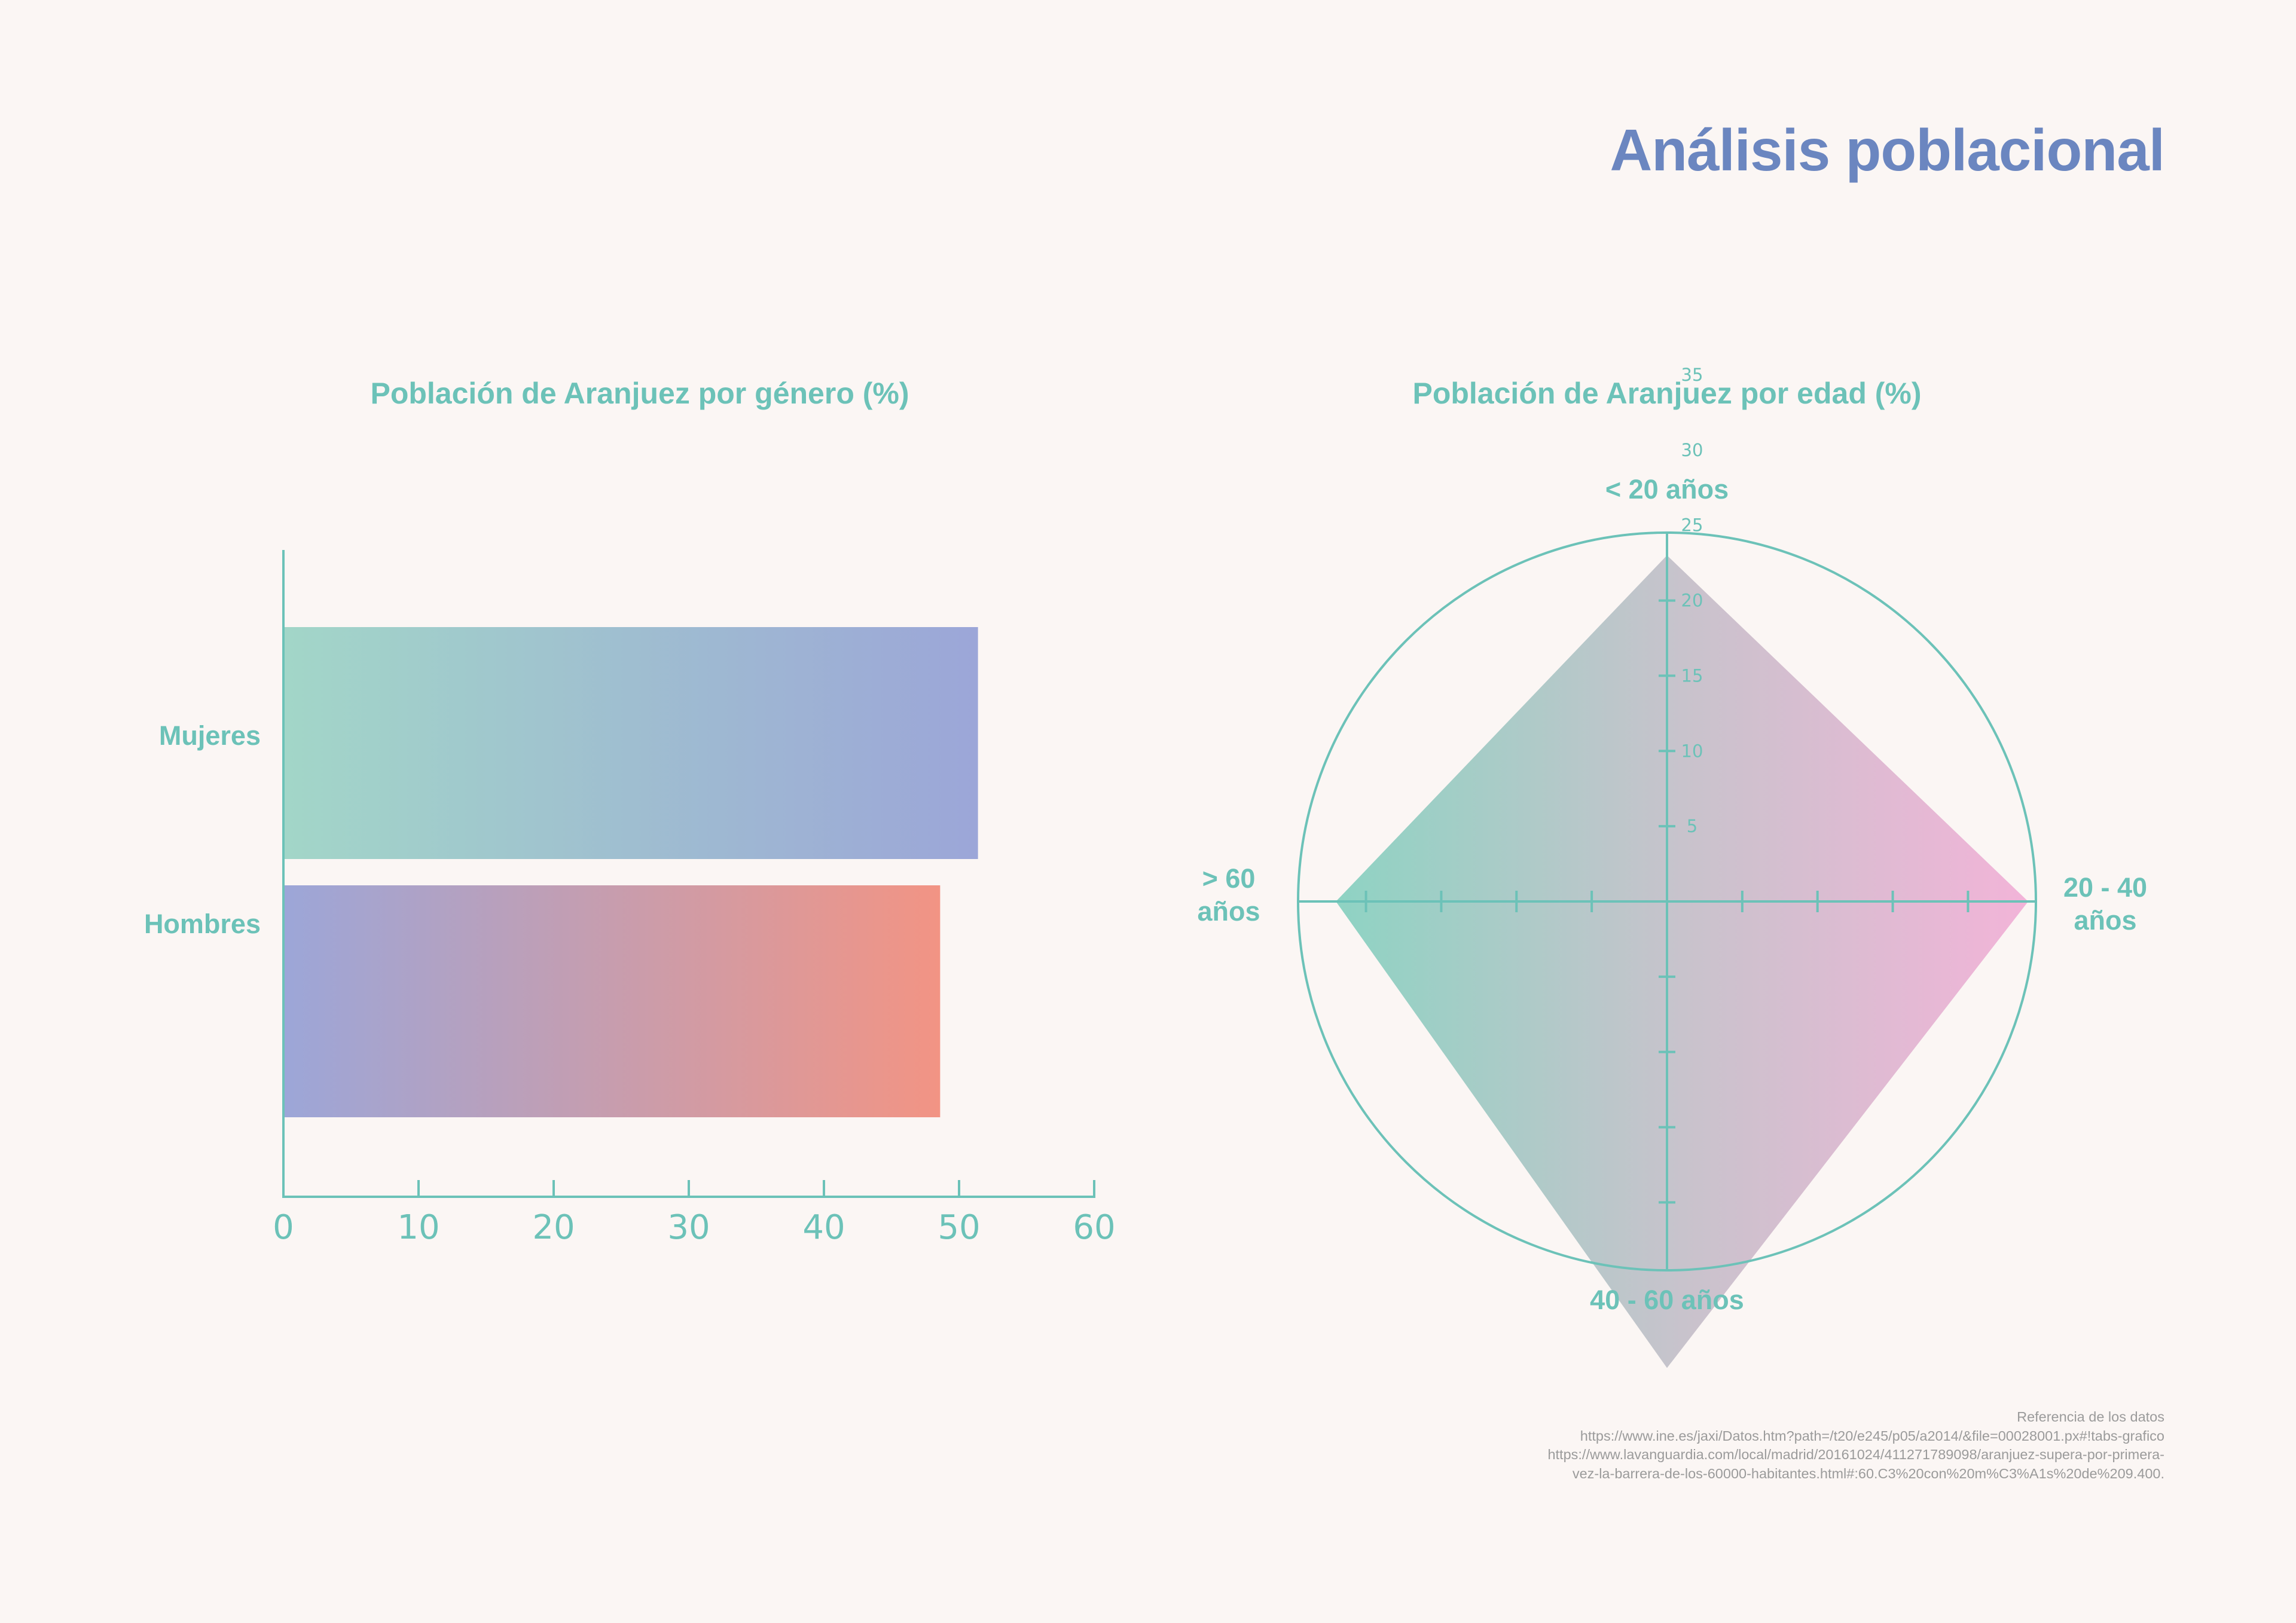  What do you see at coordinates (1887, 150) in the screenshot?
I see `page-title: Análisis poblacional` at bounding box center [1887, 150].